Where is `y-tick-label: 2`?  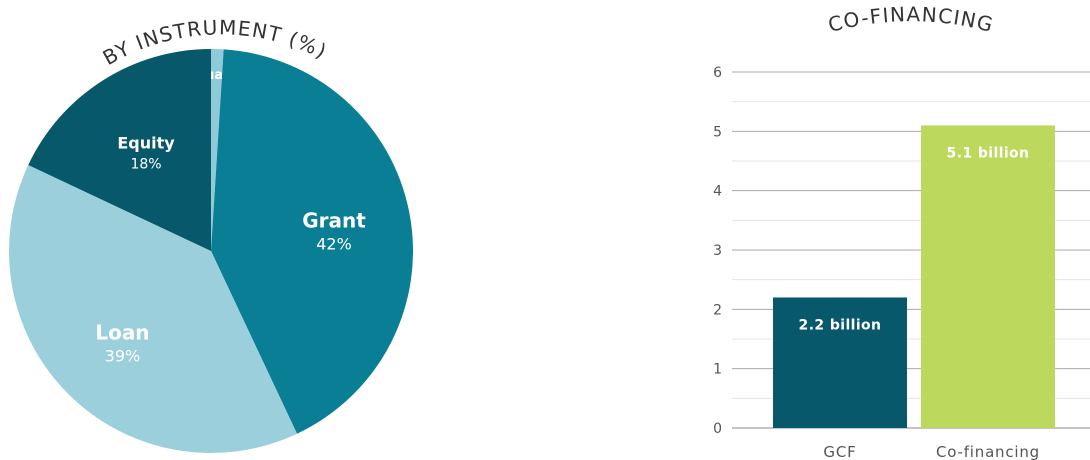
y-tick-label: 2 is located at coordinates (717, 310).